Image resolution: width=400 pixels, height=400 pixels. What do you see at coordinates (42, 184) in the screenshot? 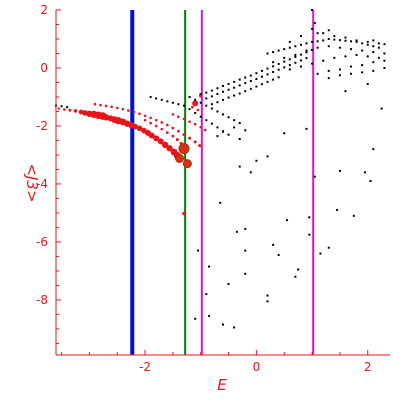
I see `y-tick-label: -4` at bounding box center [42, 184].